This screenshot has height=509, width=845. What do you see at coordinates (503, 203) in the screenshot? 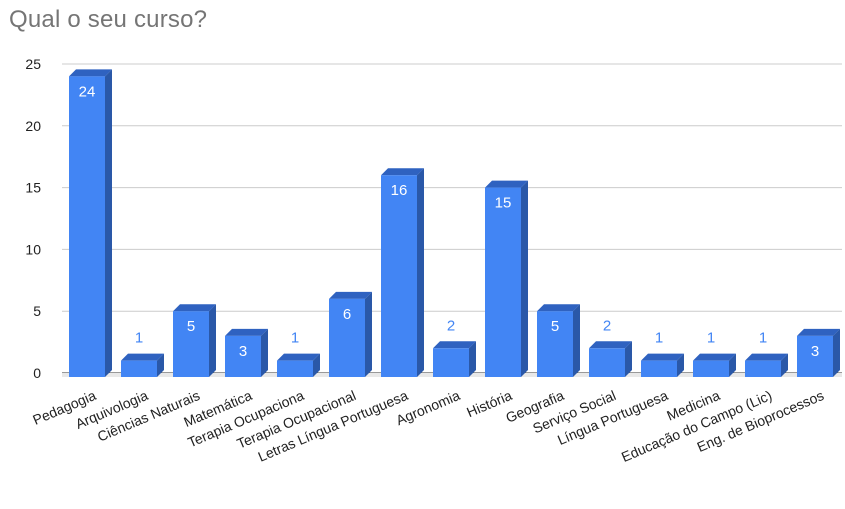
I see `data-label: 15` at bounding box center [503, 203].